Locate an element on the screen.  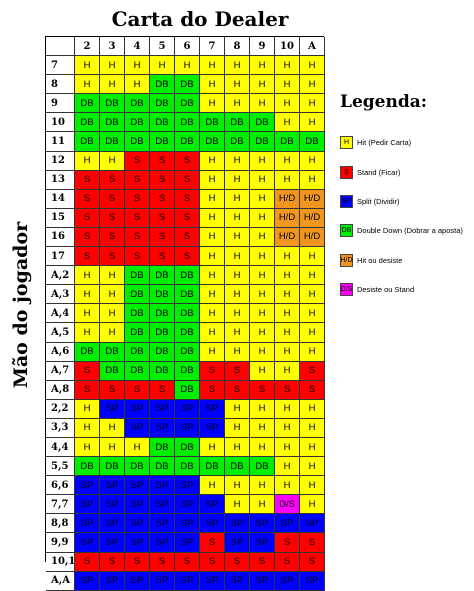
legend-swatch: H is located at coordinates (346, 143).